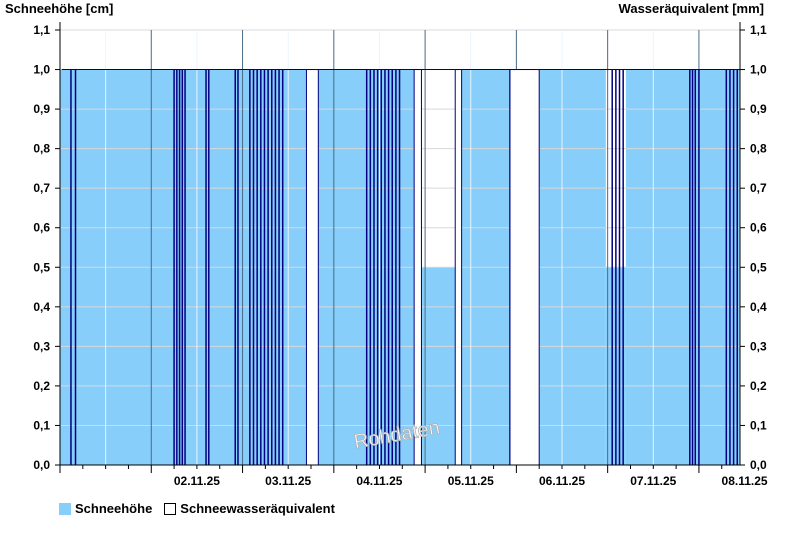  I want to click on y-tick-label-left: 0,8, so click(41, 149).